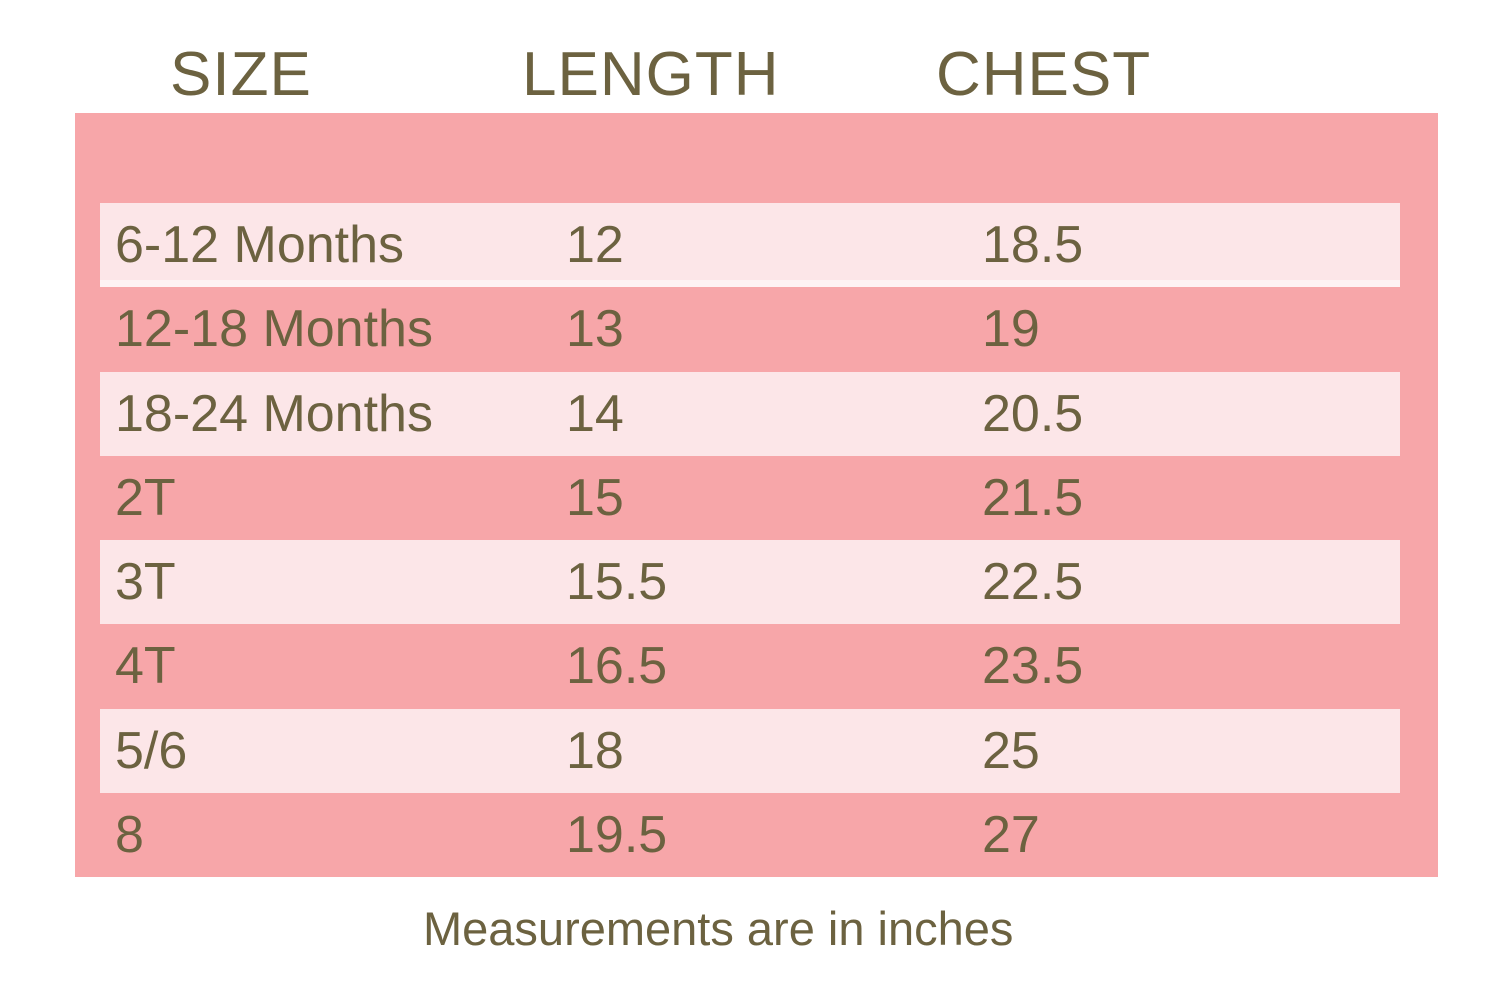 This screenshot has width=1500, height=1006. I want to click on chest-cell: 18.5, so click(1033, 245).